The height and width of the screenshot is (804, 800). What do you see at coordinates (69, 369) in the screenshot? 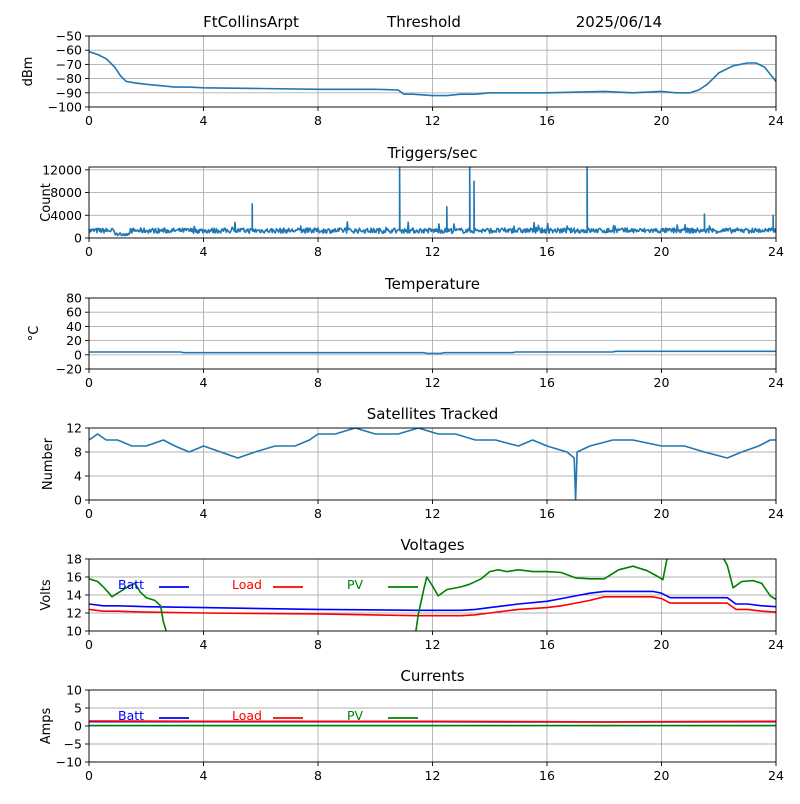
I see `y-tick-label: −20` at bounding box center [69, 369].